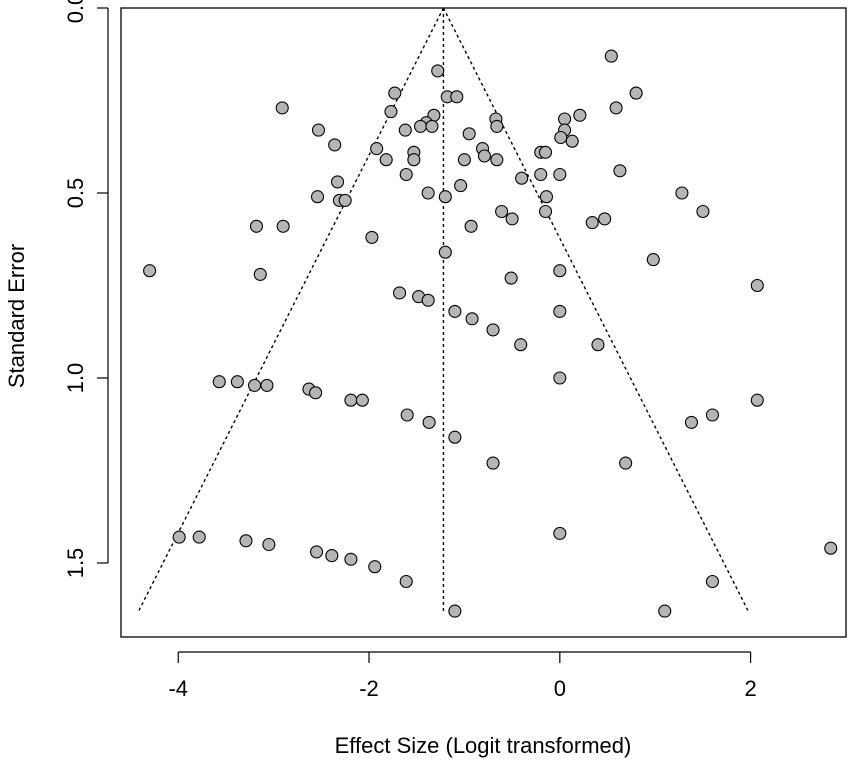 The width and height of the screenshot is (851, 765). What do you see at coordinates (483, 745) in the screenshot?
I see `x-axis-label: Effect Size (Logit transformed)` at bounding box center [483, 745].